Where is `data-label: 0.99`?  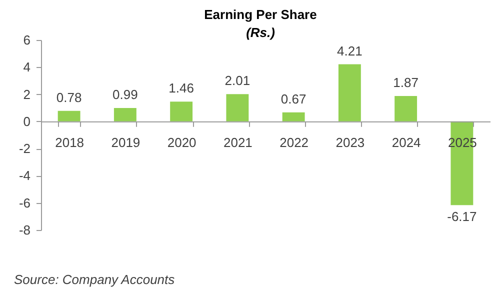 data-label: 0.99 is located at coordinates (125, 94).